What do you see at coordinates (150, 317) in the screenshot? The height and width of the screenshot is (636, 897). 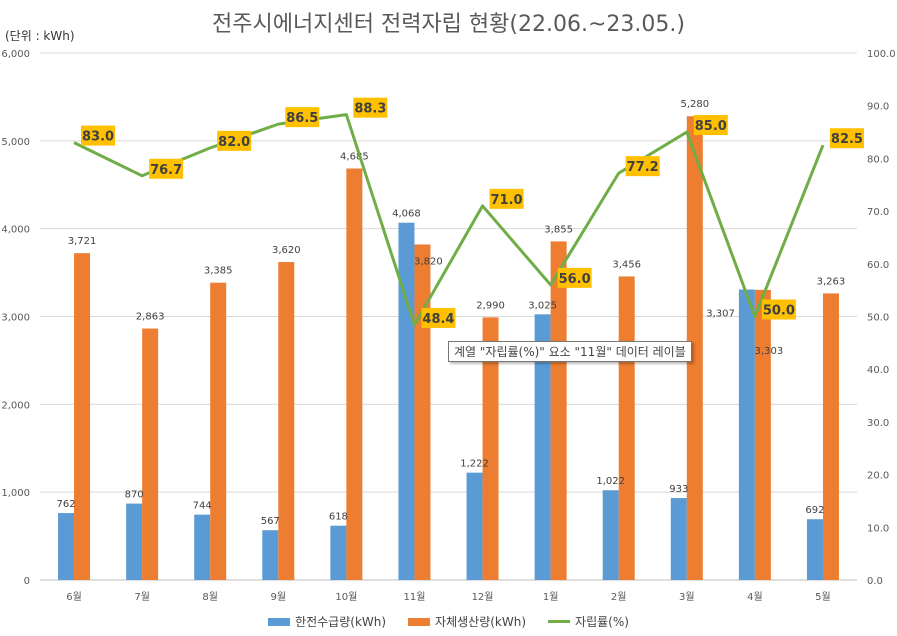 I see `data-label-self-production: 2,863` at bounding box center [150, 317].